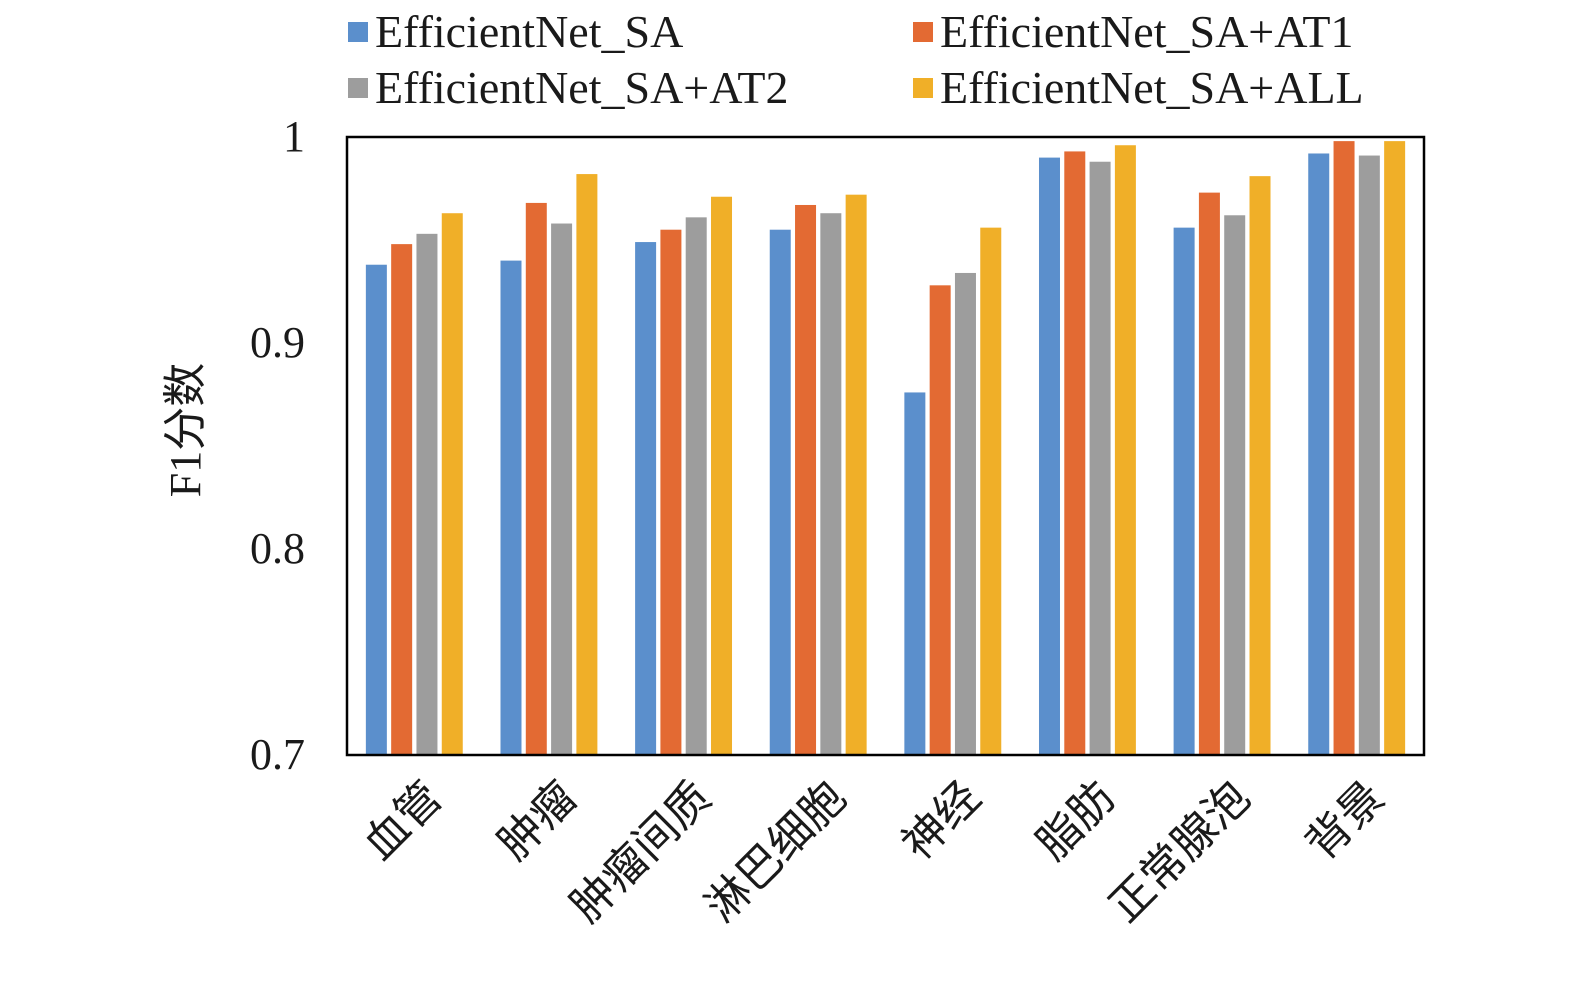 The image size is (1575, 990). What do you see at coordinates (277, 754) in the screenshot?
I see `y-tick-label: 0.7` at bounding box center [277, 754].